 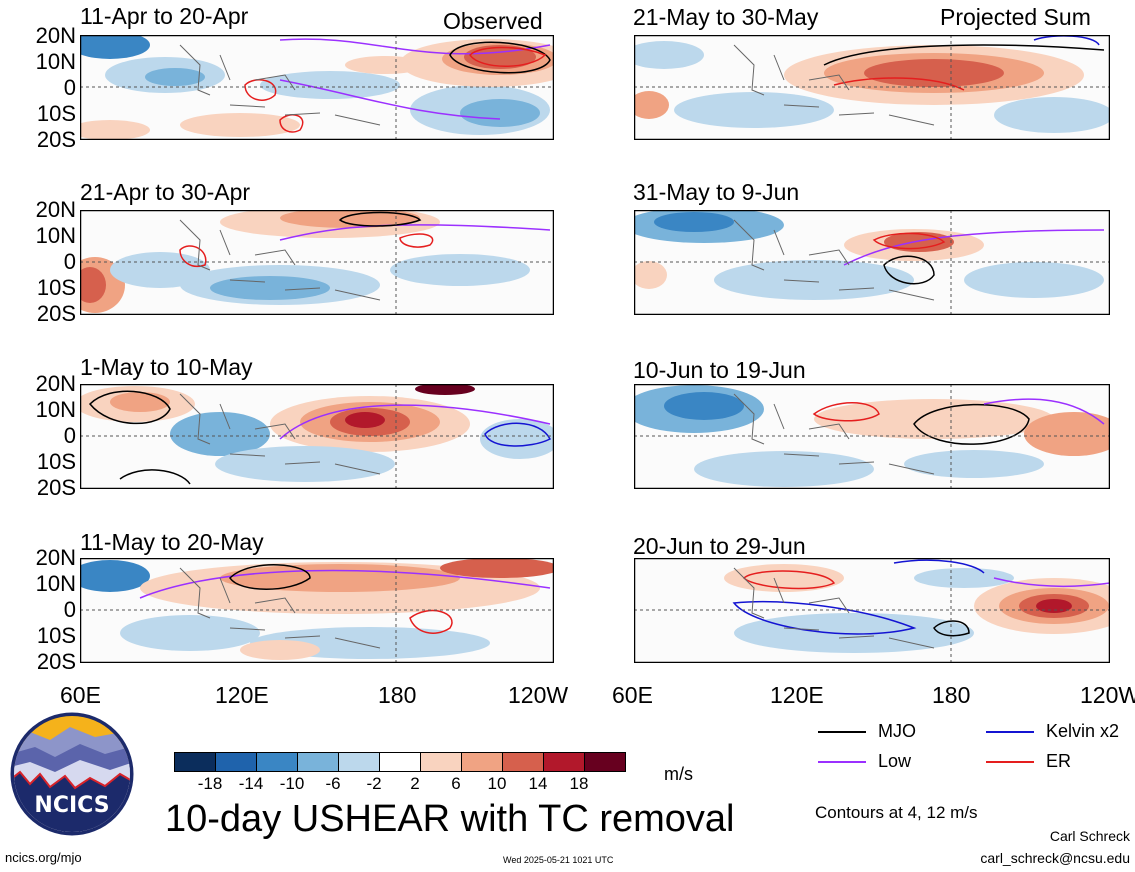 I want to click on main-title: 10-day USHEAR with TC removal, so click(x=450, y=819).